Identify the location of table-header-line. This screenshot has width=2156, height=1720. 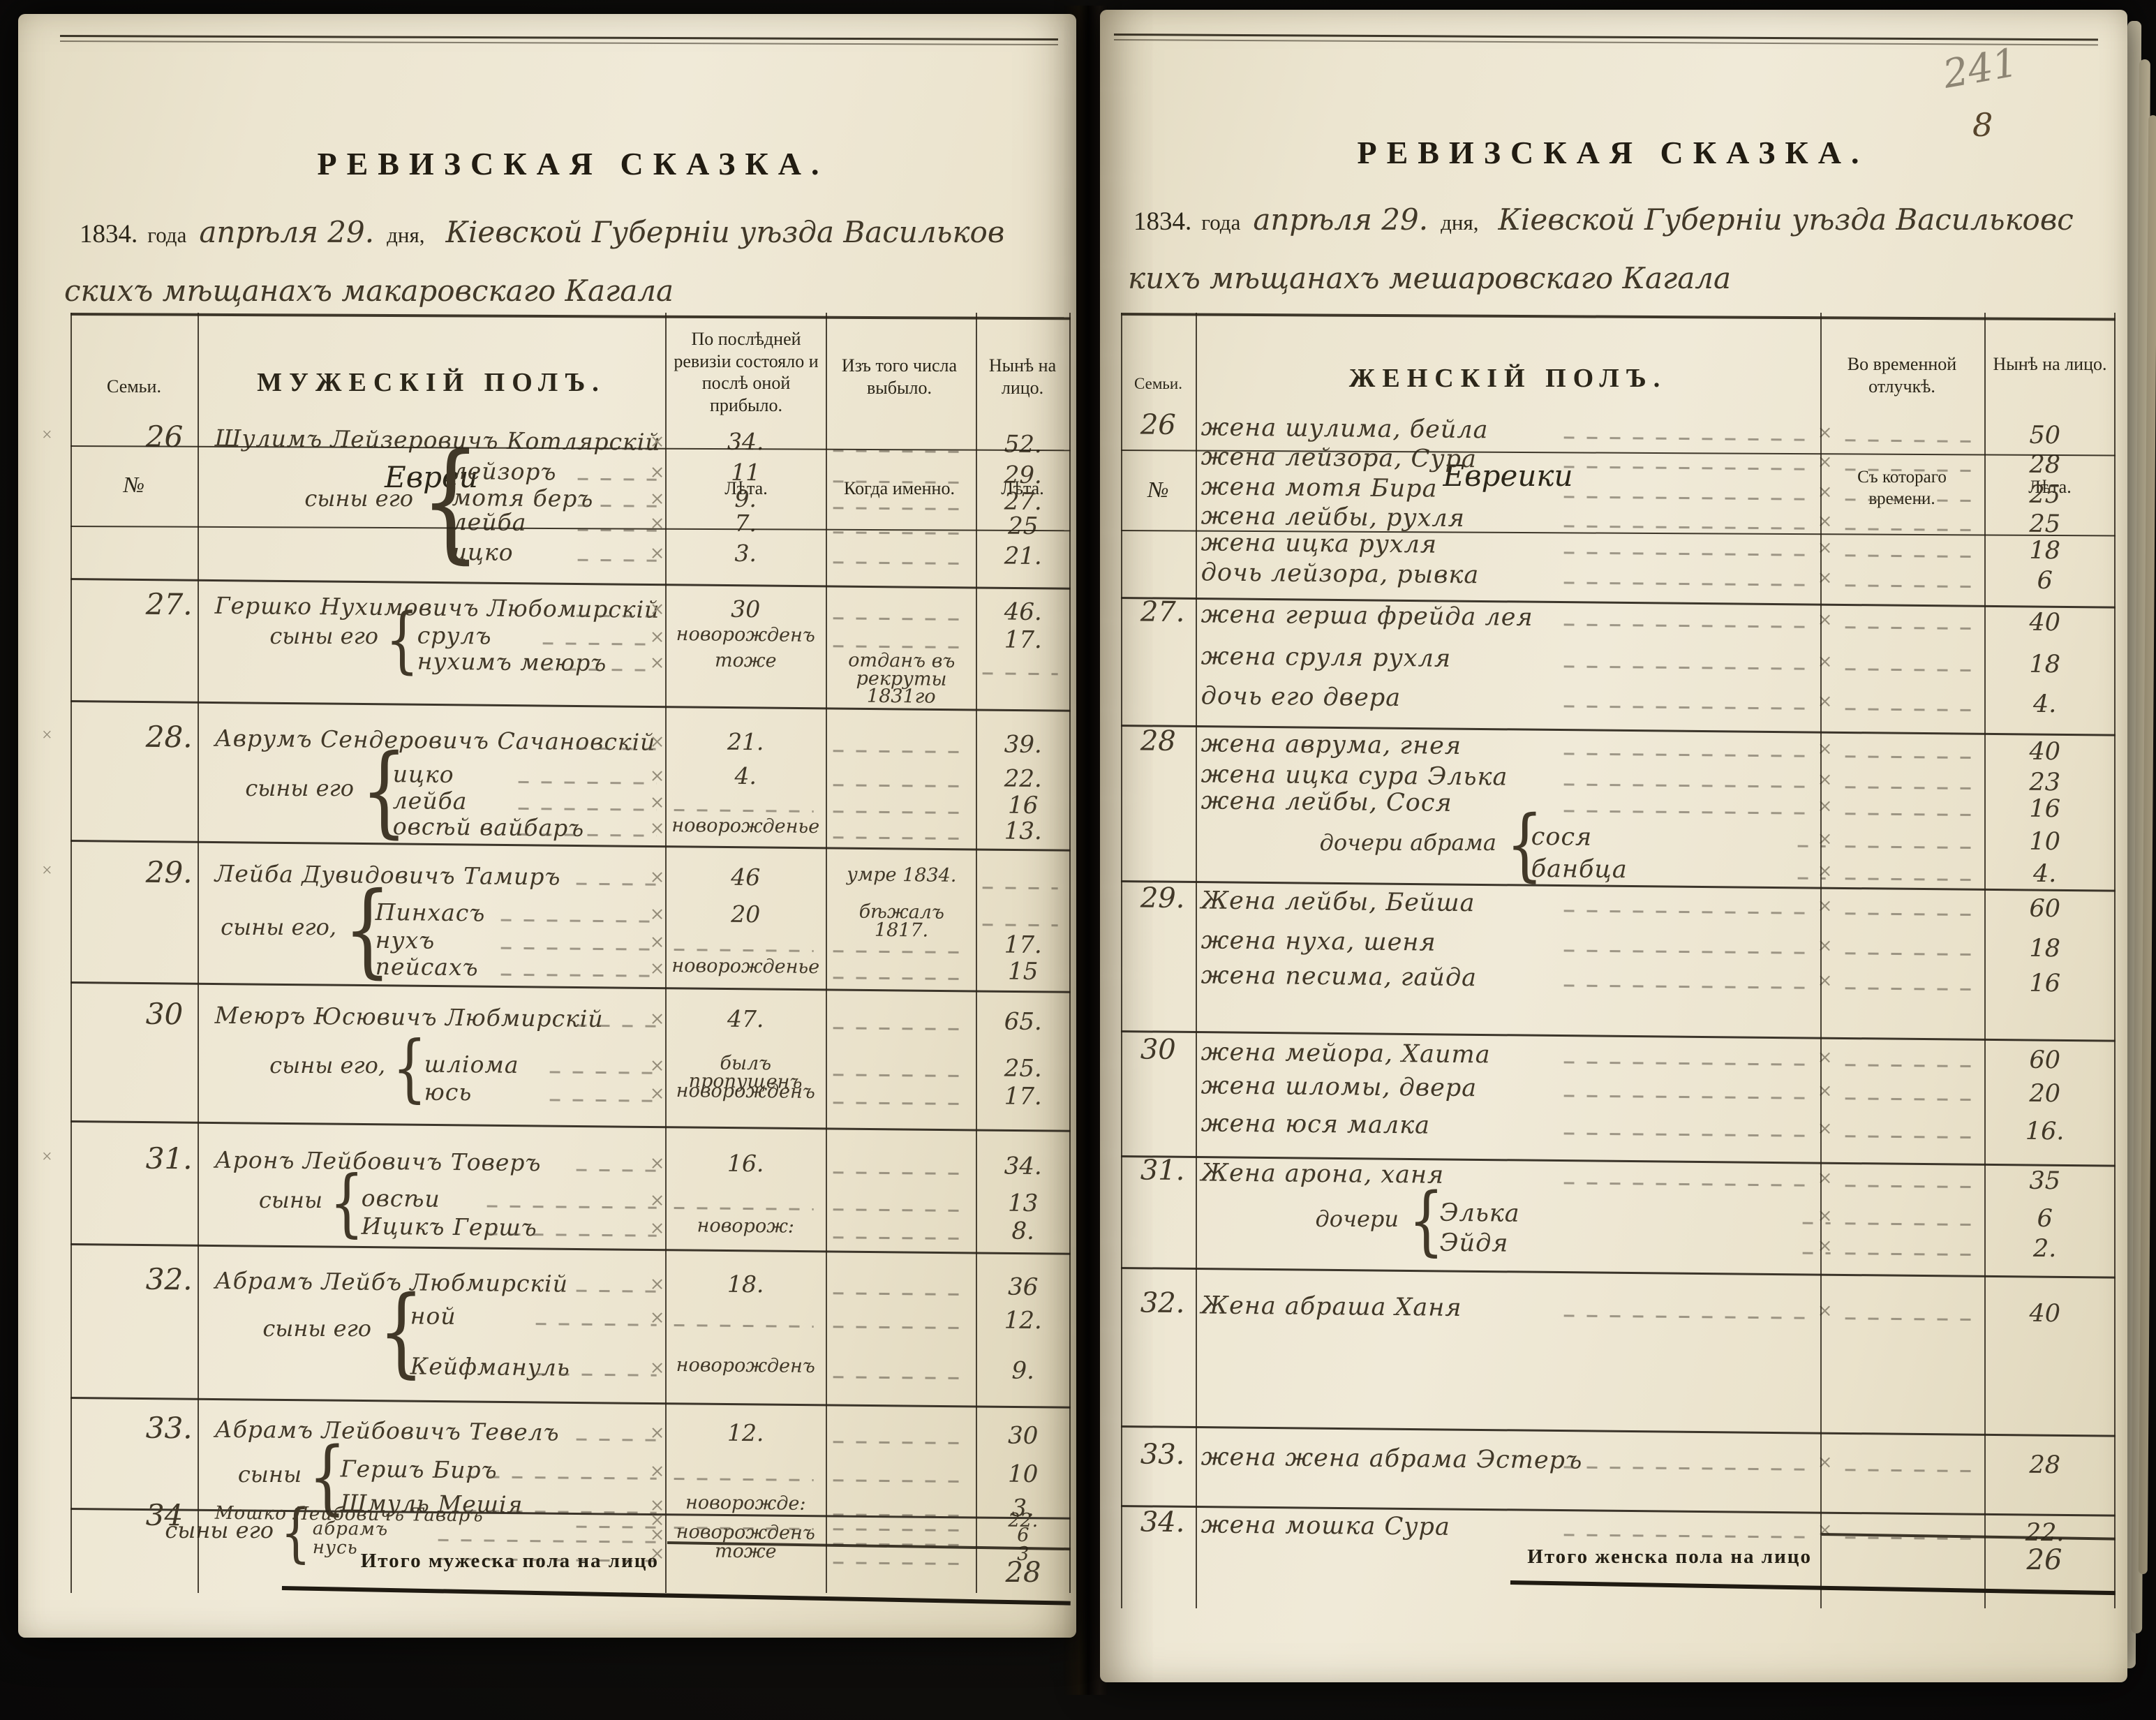
(570, 316).